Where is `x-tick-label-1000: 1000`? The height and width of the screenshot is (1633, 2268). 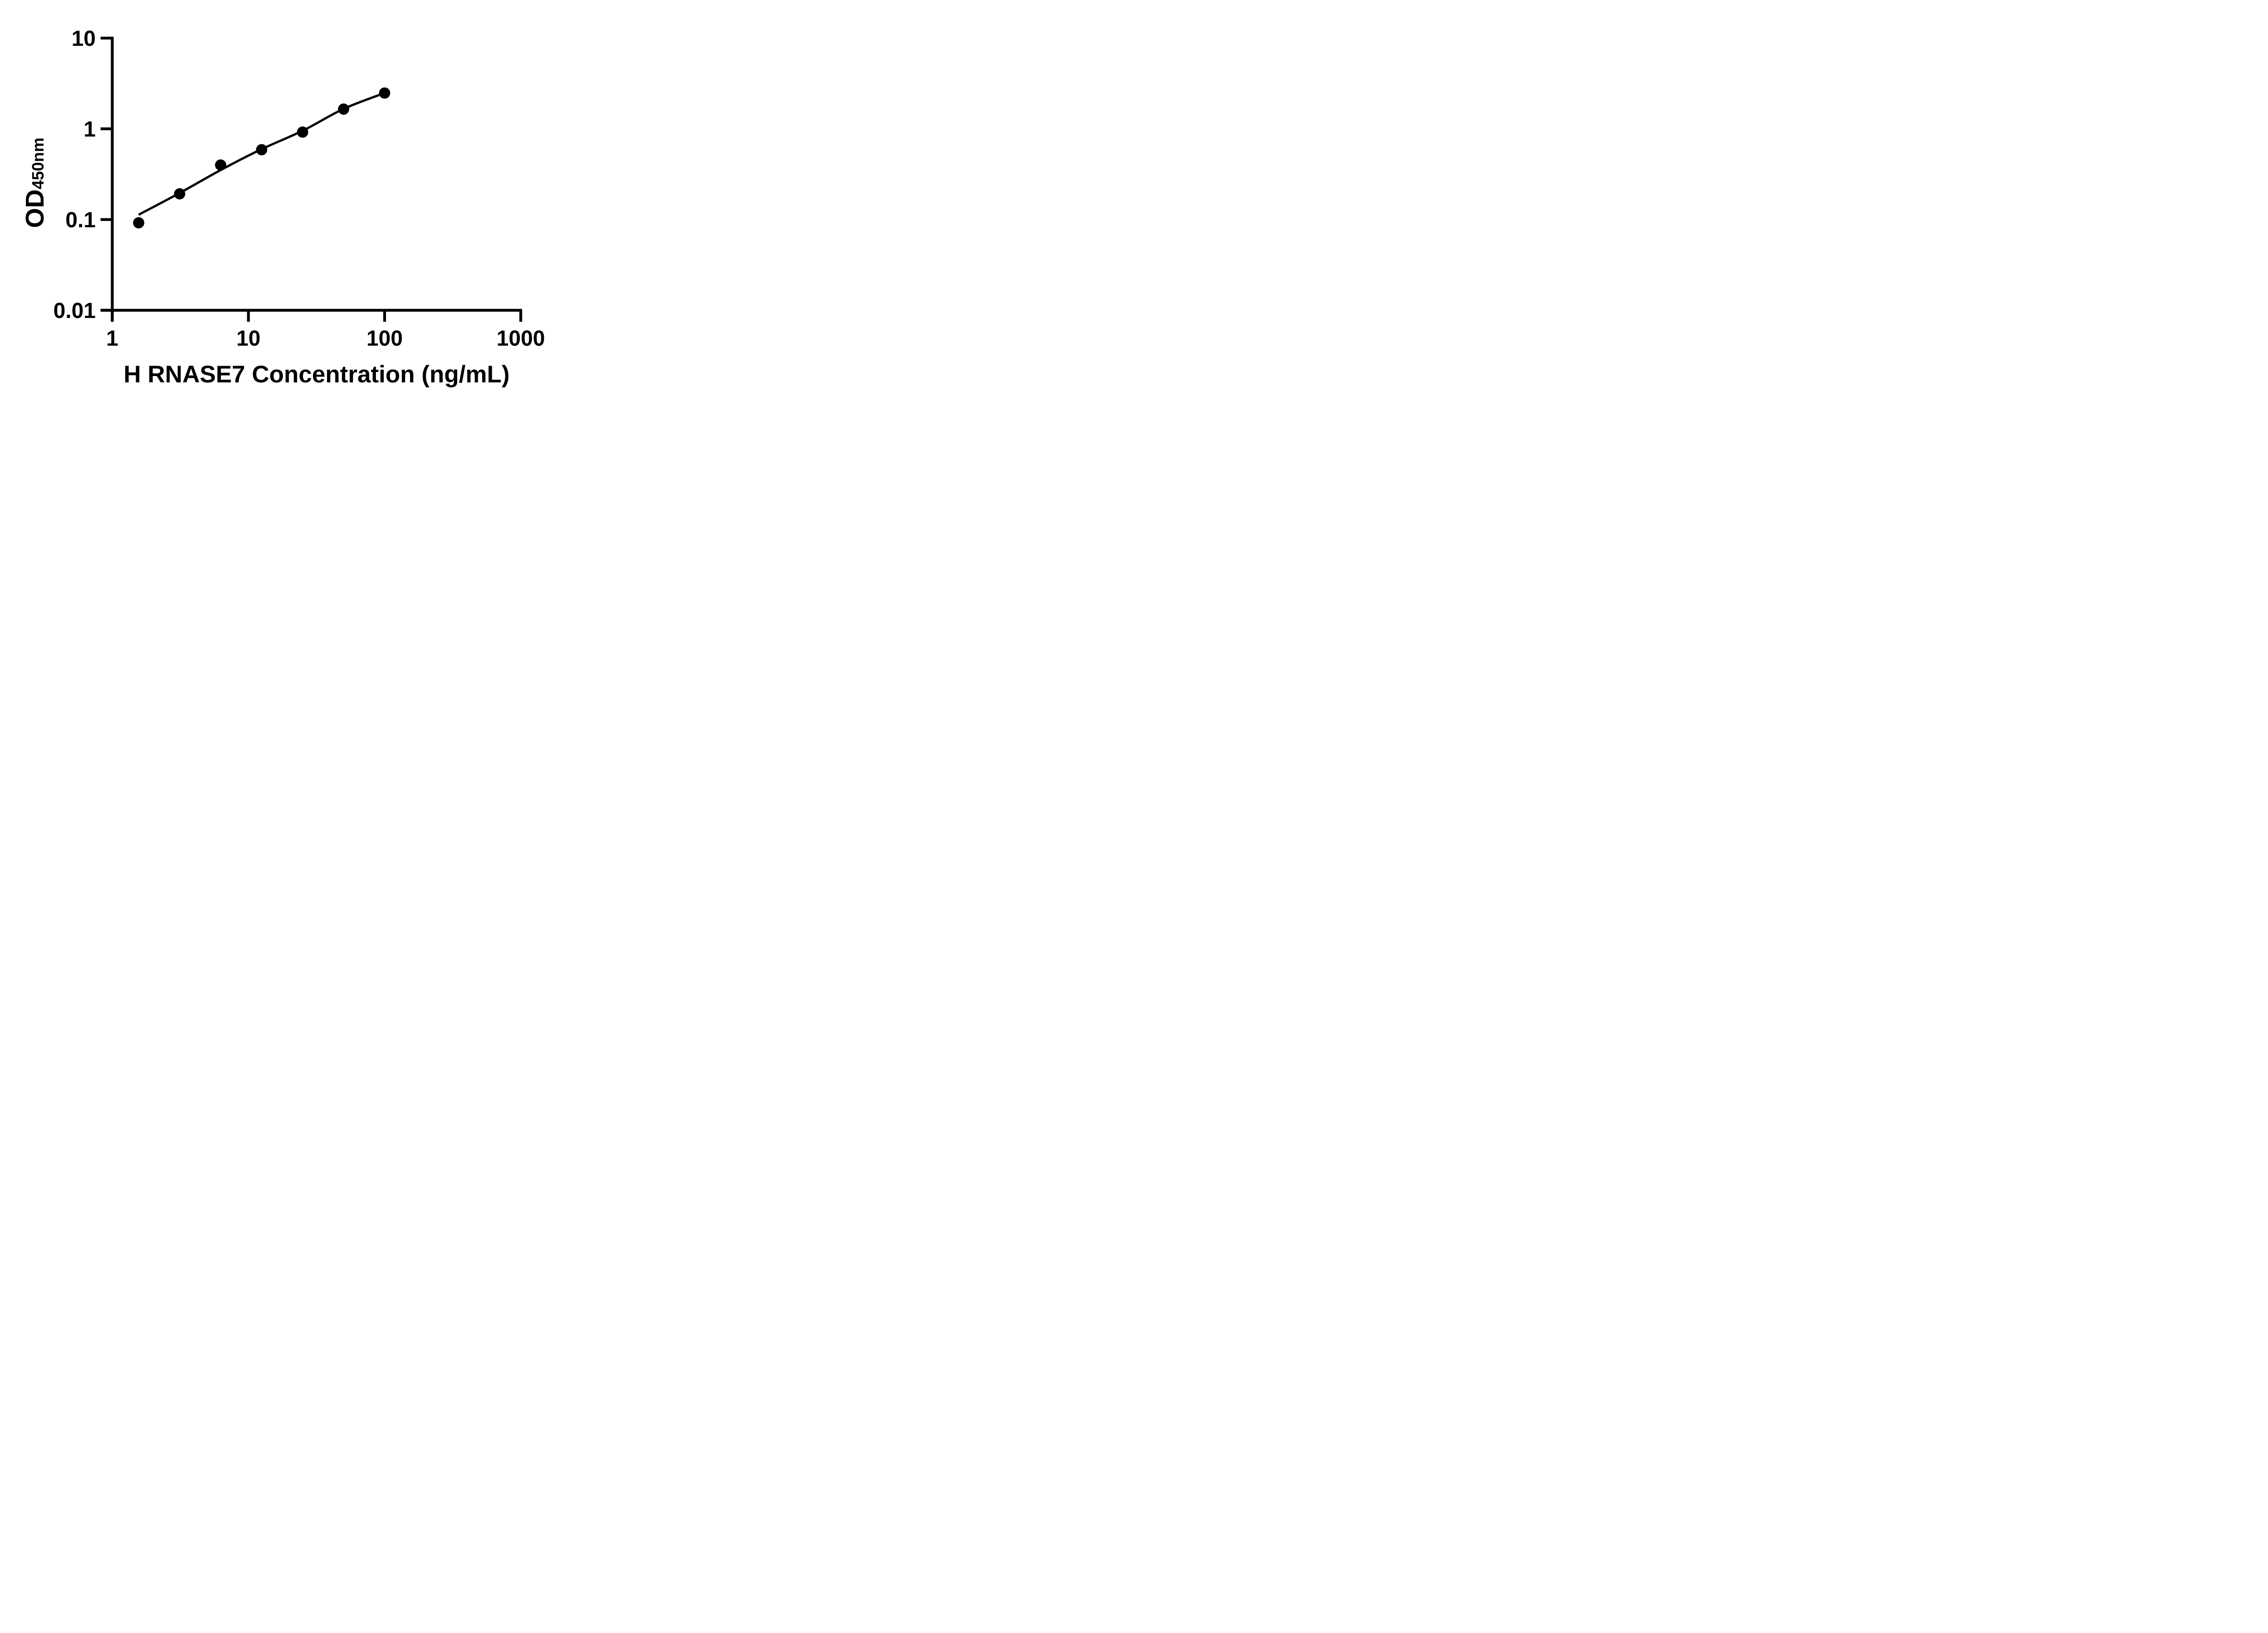 x-tick-label-1000: 1000 is located at coordinates (521, 339).